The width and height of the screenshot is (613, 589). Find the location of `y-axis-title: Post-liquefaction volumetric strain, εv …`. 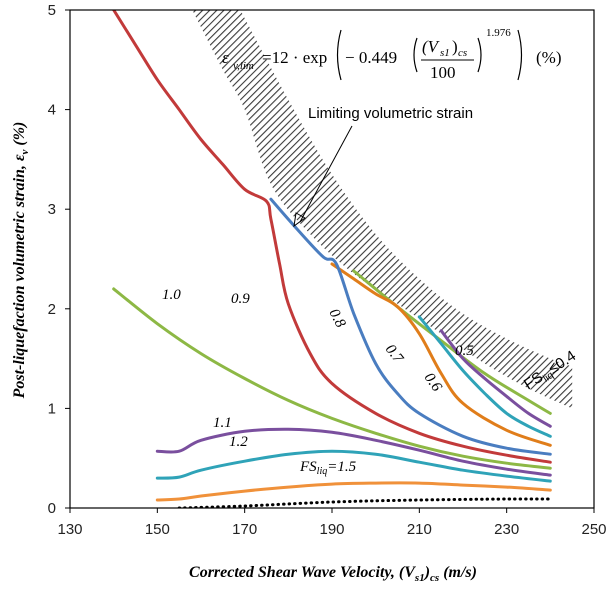

y-axis-title: Post-liquefaction volumetric strain, εv … is located at coordinates (21, 261).